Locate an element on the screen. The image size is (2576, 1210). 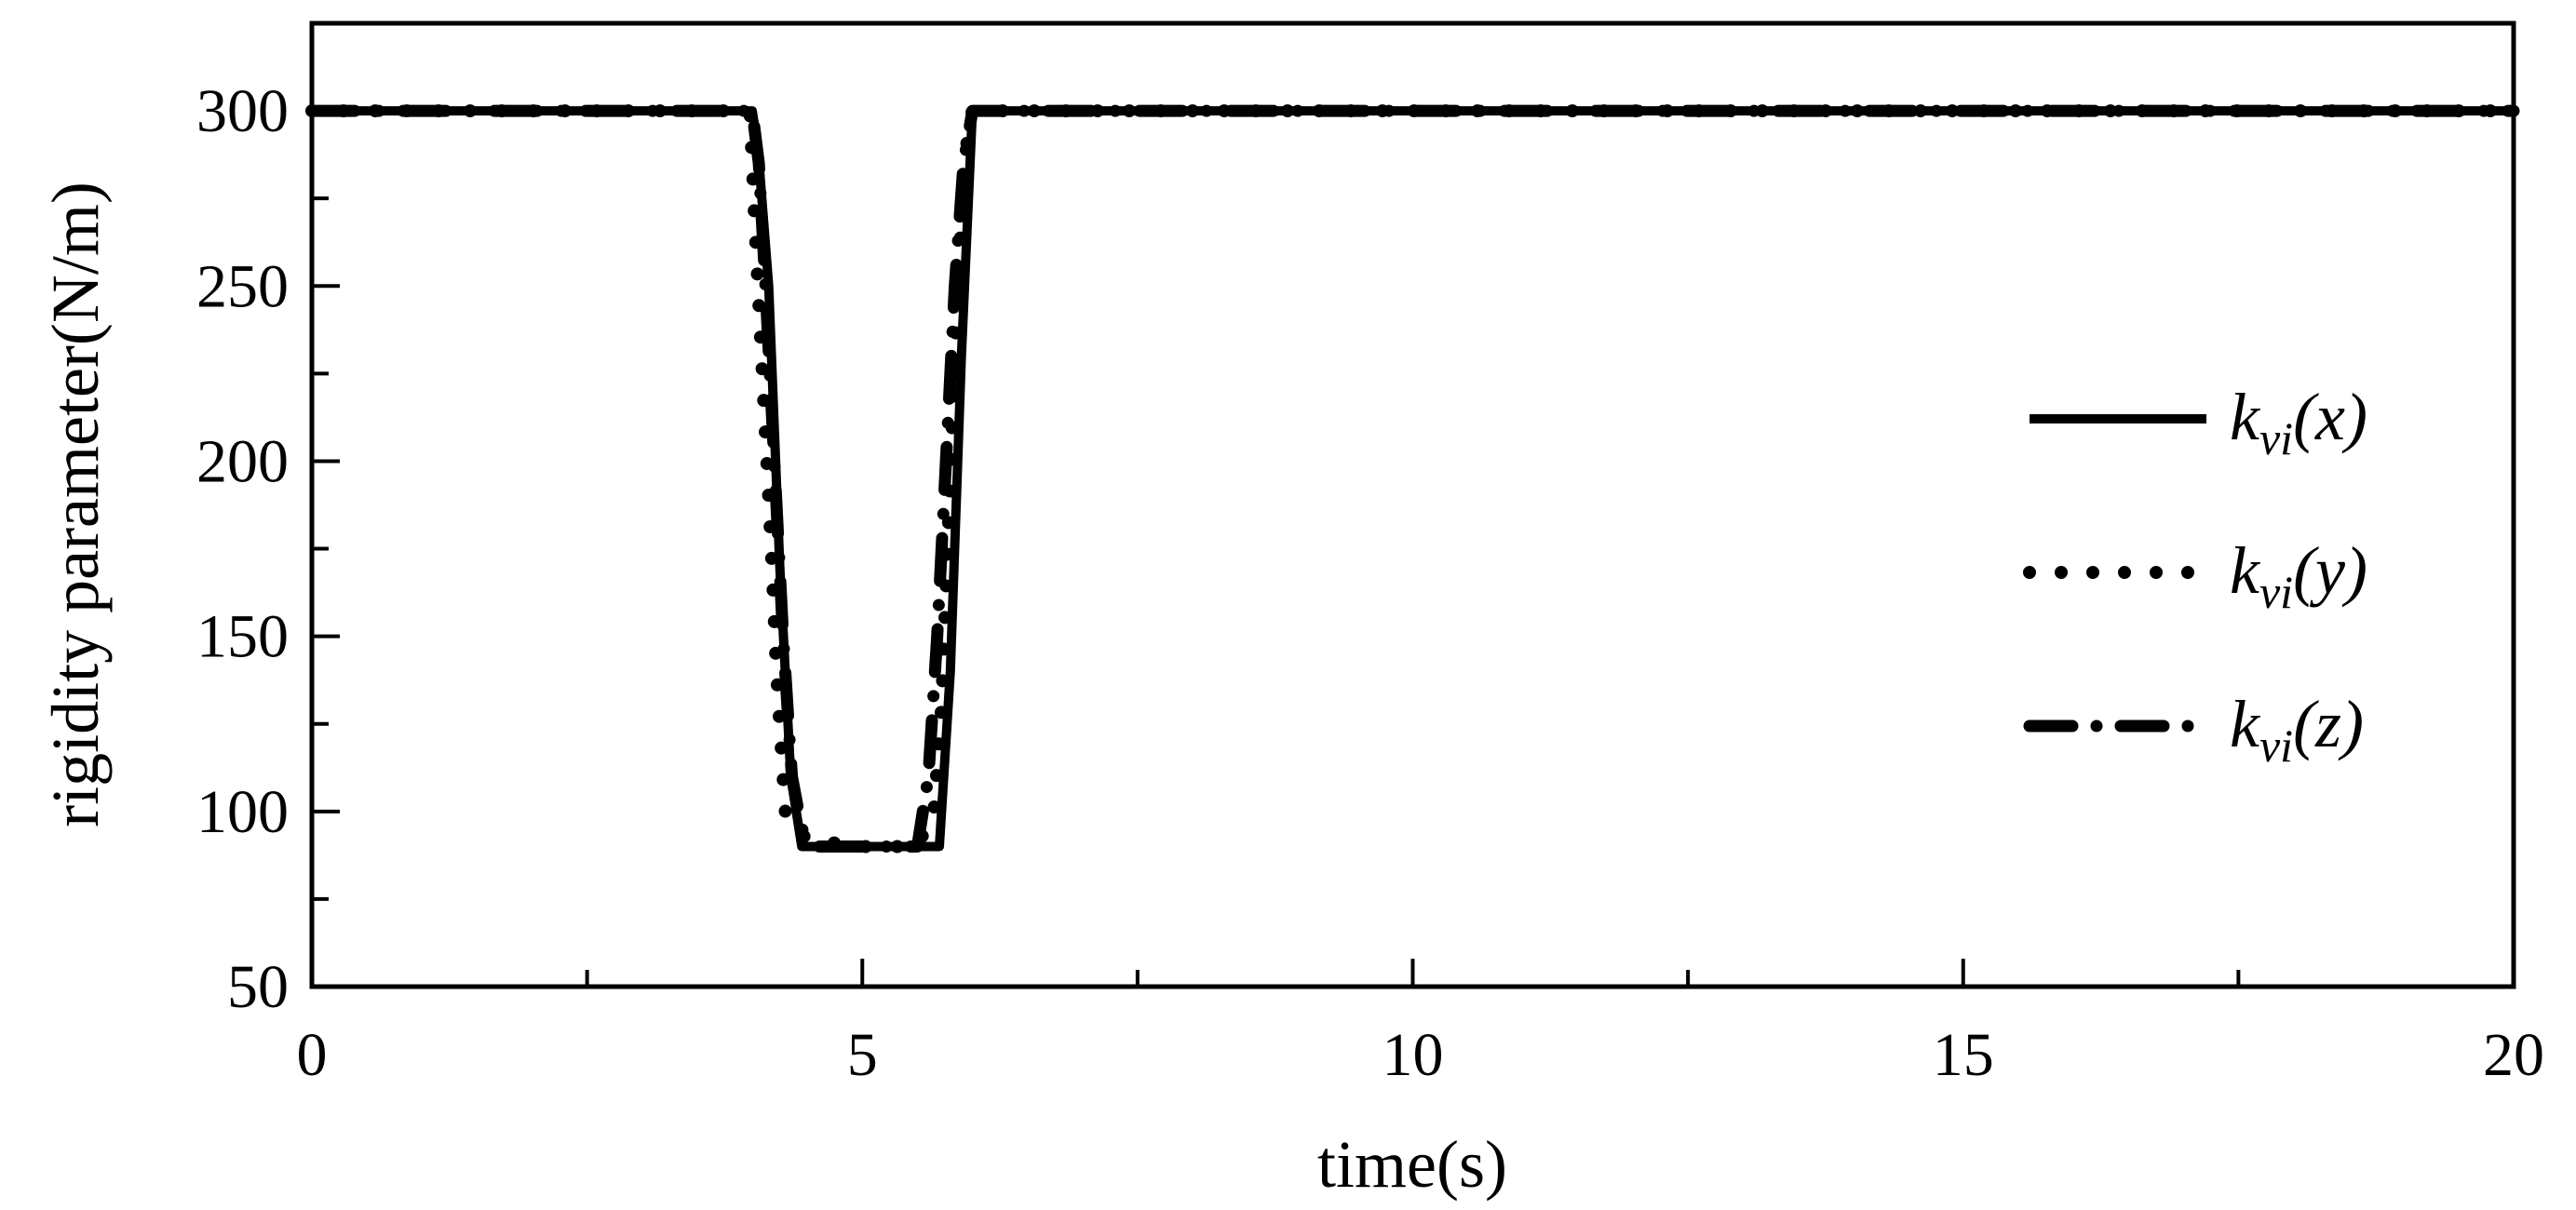
legend: kvi(x) kvi(y) kvi(z) is located at coordinates (2195, 576).